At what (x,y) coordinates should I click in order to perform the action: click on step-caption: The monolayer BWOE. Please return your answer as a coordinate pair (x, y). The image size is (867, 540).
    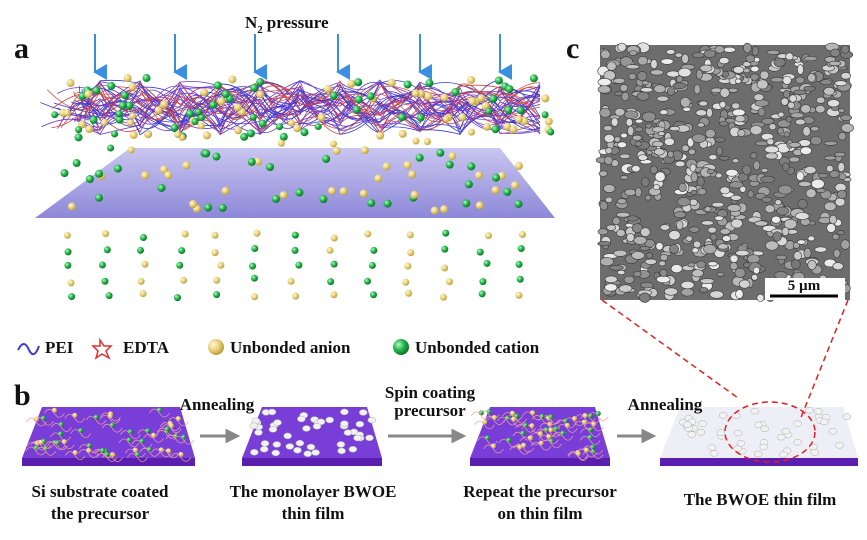
    Looking at the image, I should click on (313, 491).